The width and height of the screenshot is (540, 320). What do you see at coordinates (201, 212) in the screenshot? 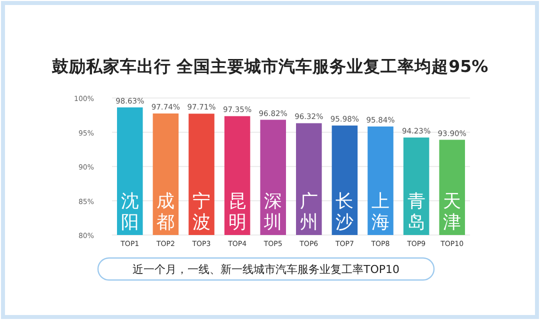
I see `annotation: 宁波` at bounding box center [201, 212].